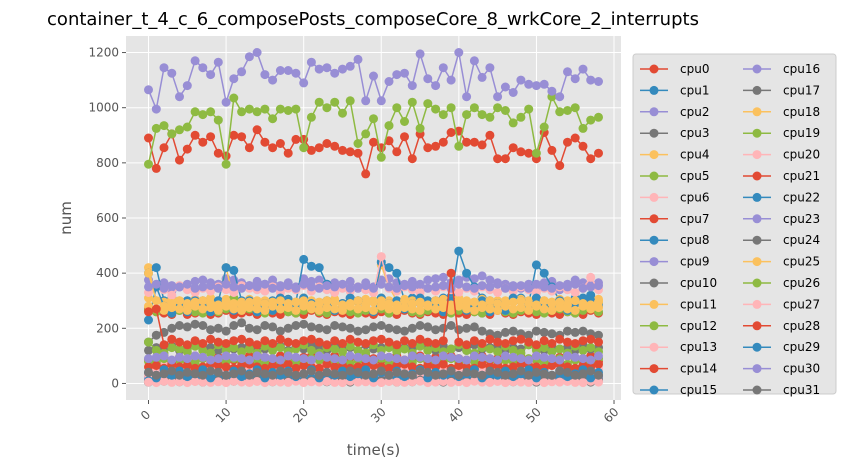  What do you see at coordinates (107, 218) in the screenshot?
I see `y-axis-ticks: 020040060080010001200` at bounding box center [107, 218].